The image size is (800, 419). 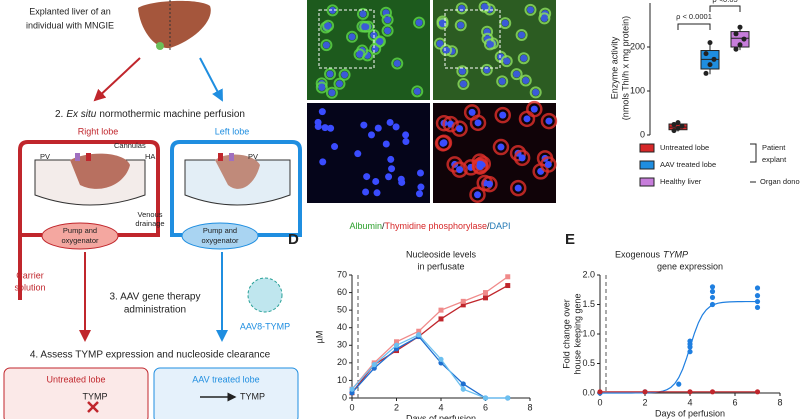 I want to click on y-tick-label: 100, so click(x=637, y=90).